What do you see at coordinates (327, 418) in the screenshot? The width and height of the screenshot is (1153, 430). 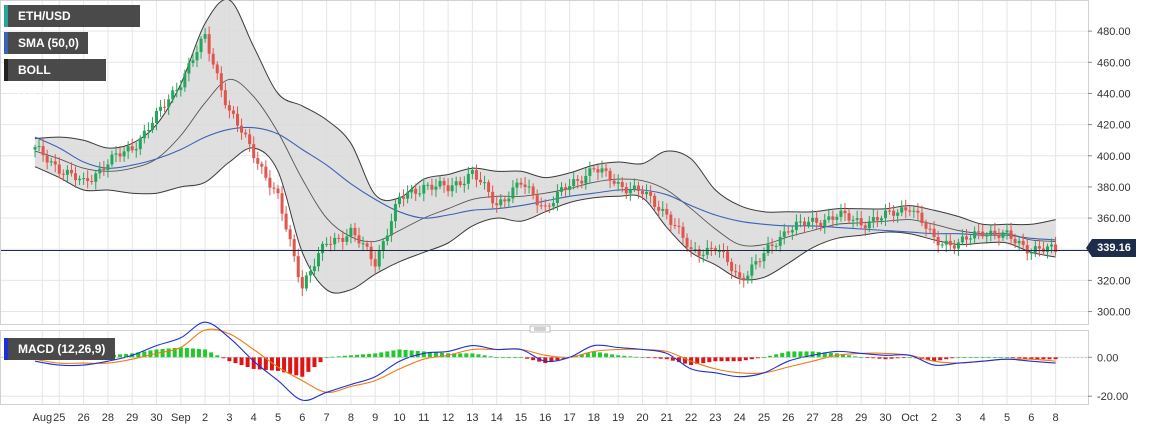 I see `date-axis-label: 7` at bounding box center [327, 418].